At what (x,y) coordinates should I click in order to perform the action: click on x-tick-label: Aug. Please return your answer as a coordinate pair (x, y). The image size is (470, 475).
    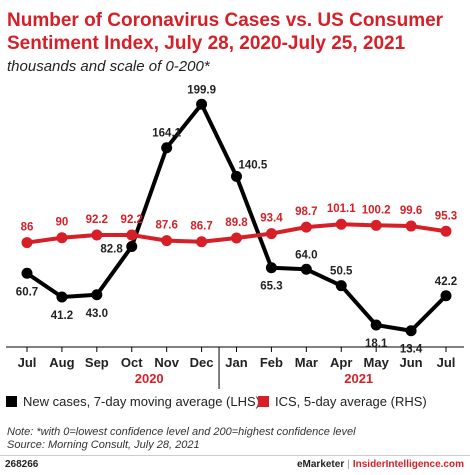
    Looking at the image, I should click on (61, 362).